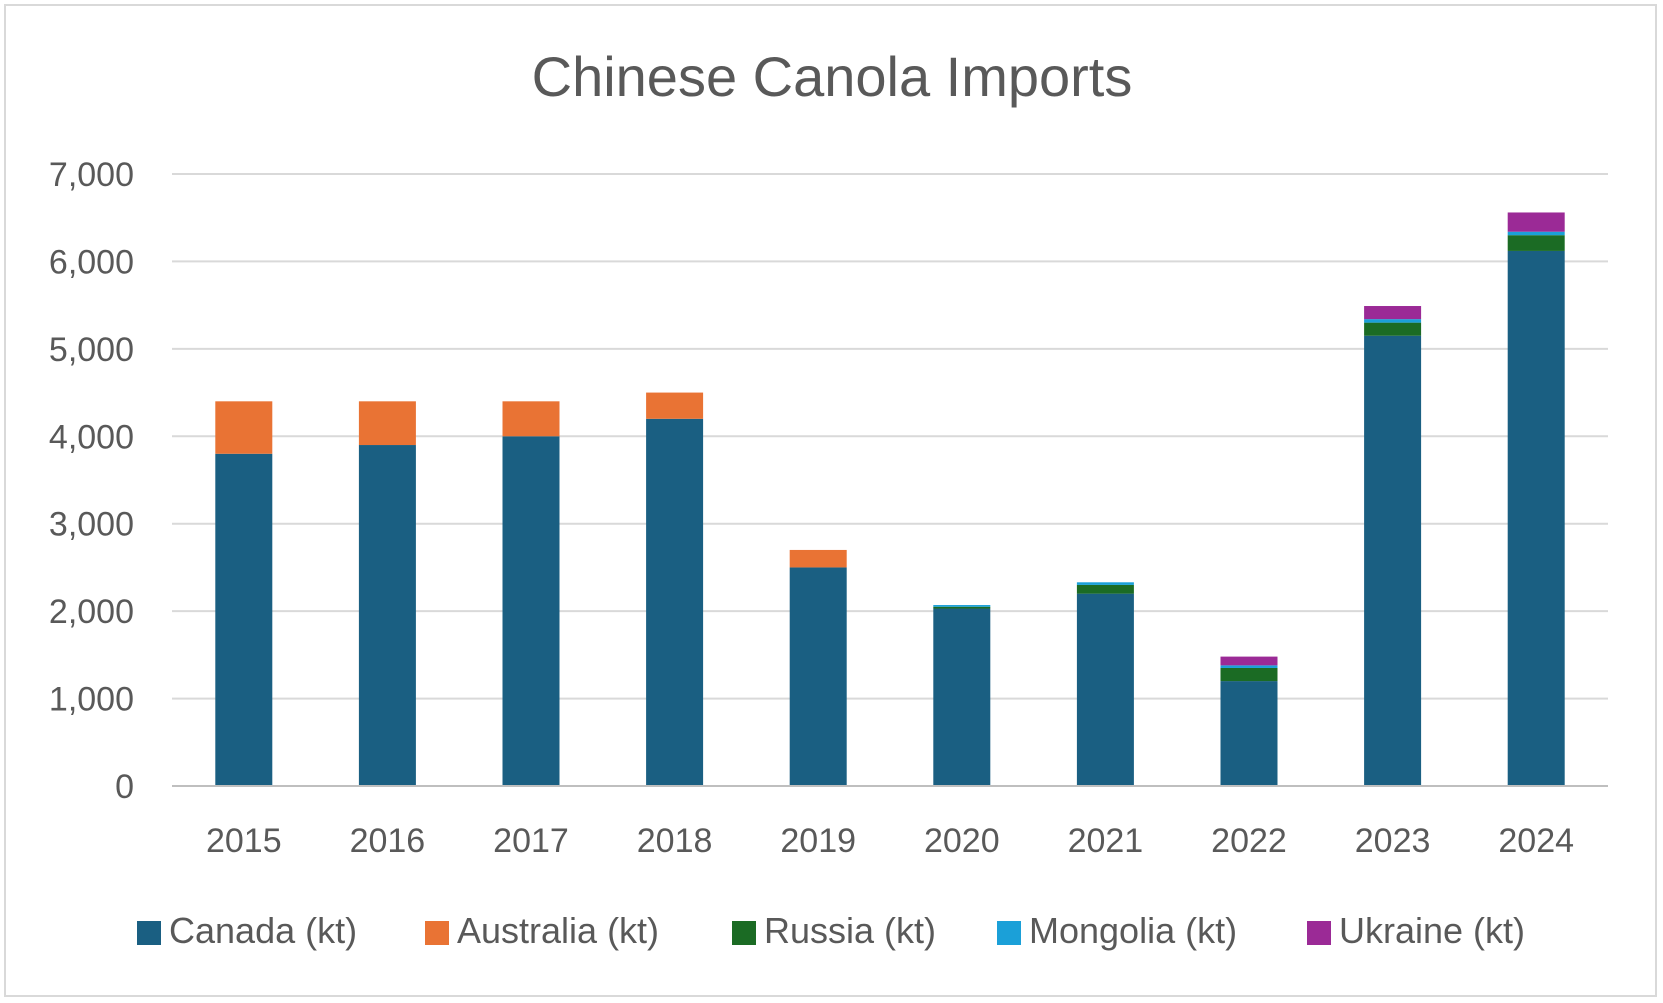 The image size is (1663, 1003). What do you see at coordinates (1393, 841) in the screenshot?
I see `x-tick-label: 2023` at bounding box center [1393, 841].